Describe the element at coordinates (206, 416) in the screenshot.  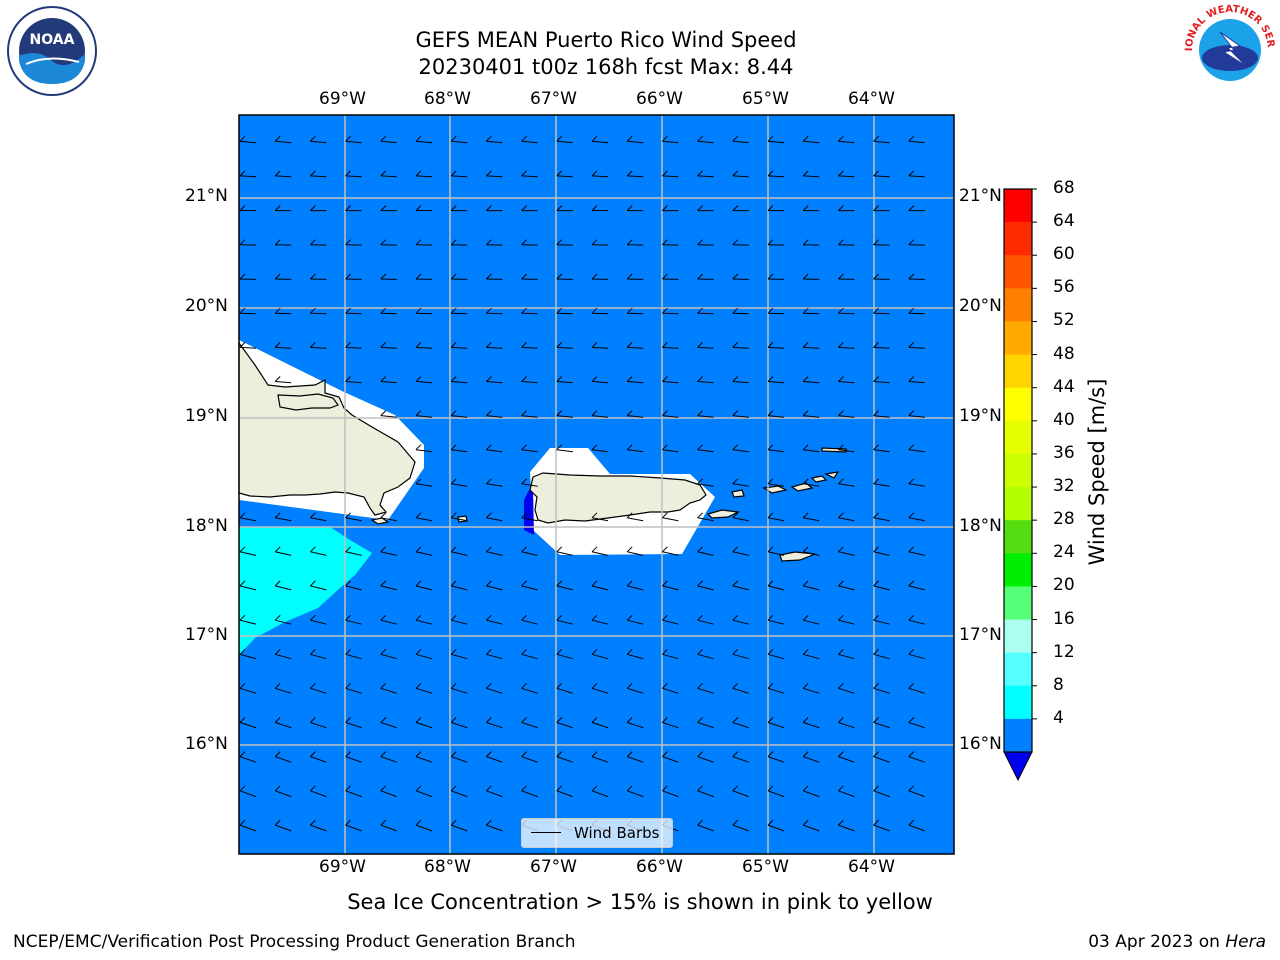
I see `lat-label-left: 19°N` at that location.